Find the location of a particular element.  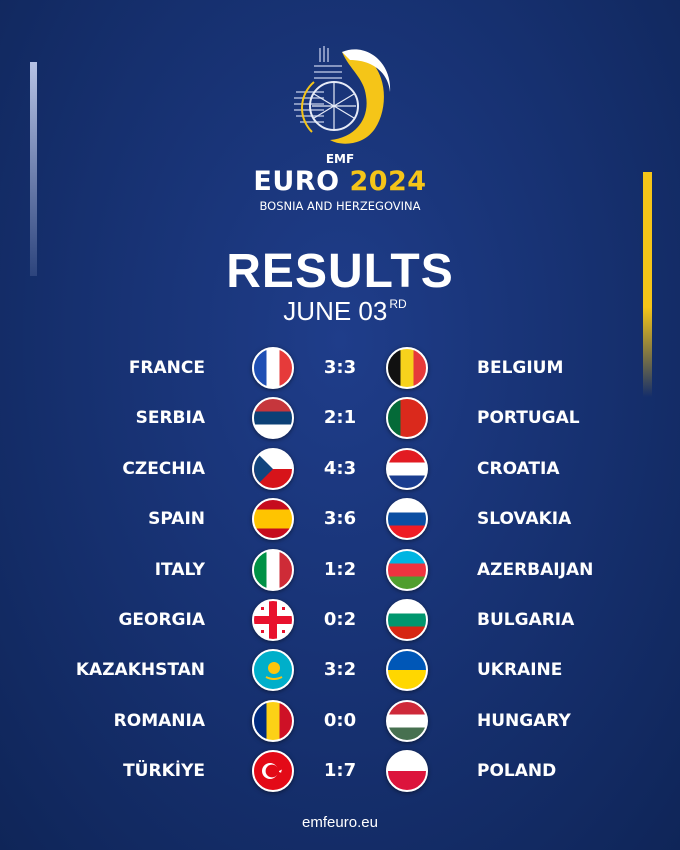

home-team: SPAIN is located at coordinates (176, 519).